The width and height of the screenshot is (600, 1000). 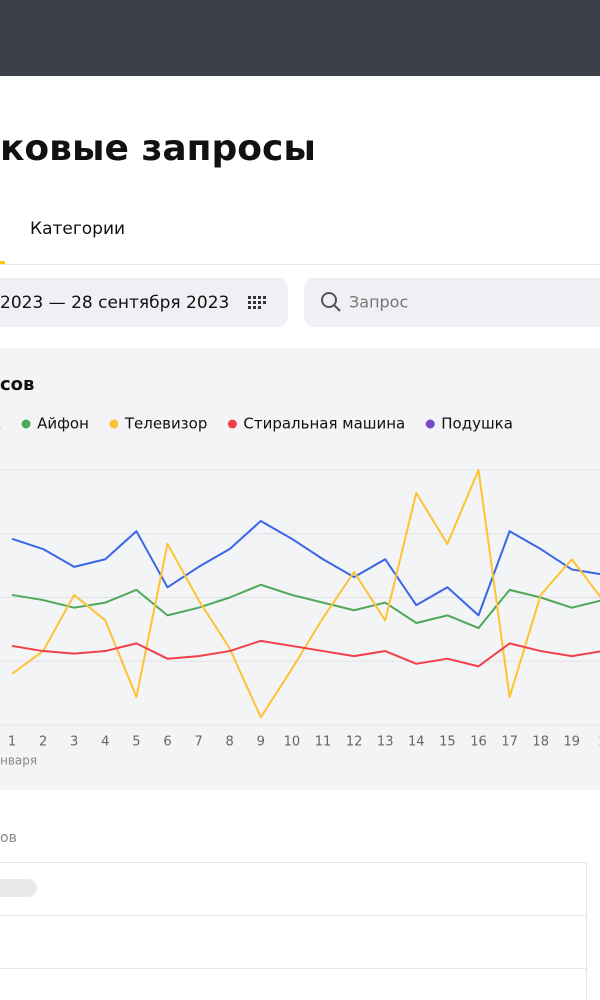 What do you see at coordinates (77, 229) in the screenshot?
I see `tab: Категории` at bounding box center [77, 229].